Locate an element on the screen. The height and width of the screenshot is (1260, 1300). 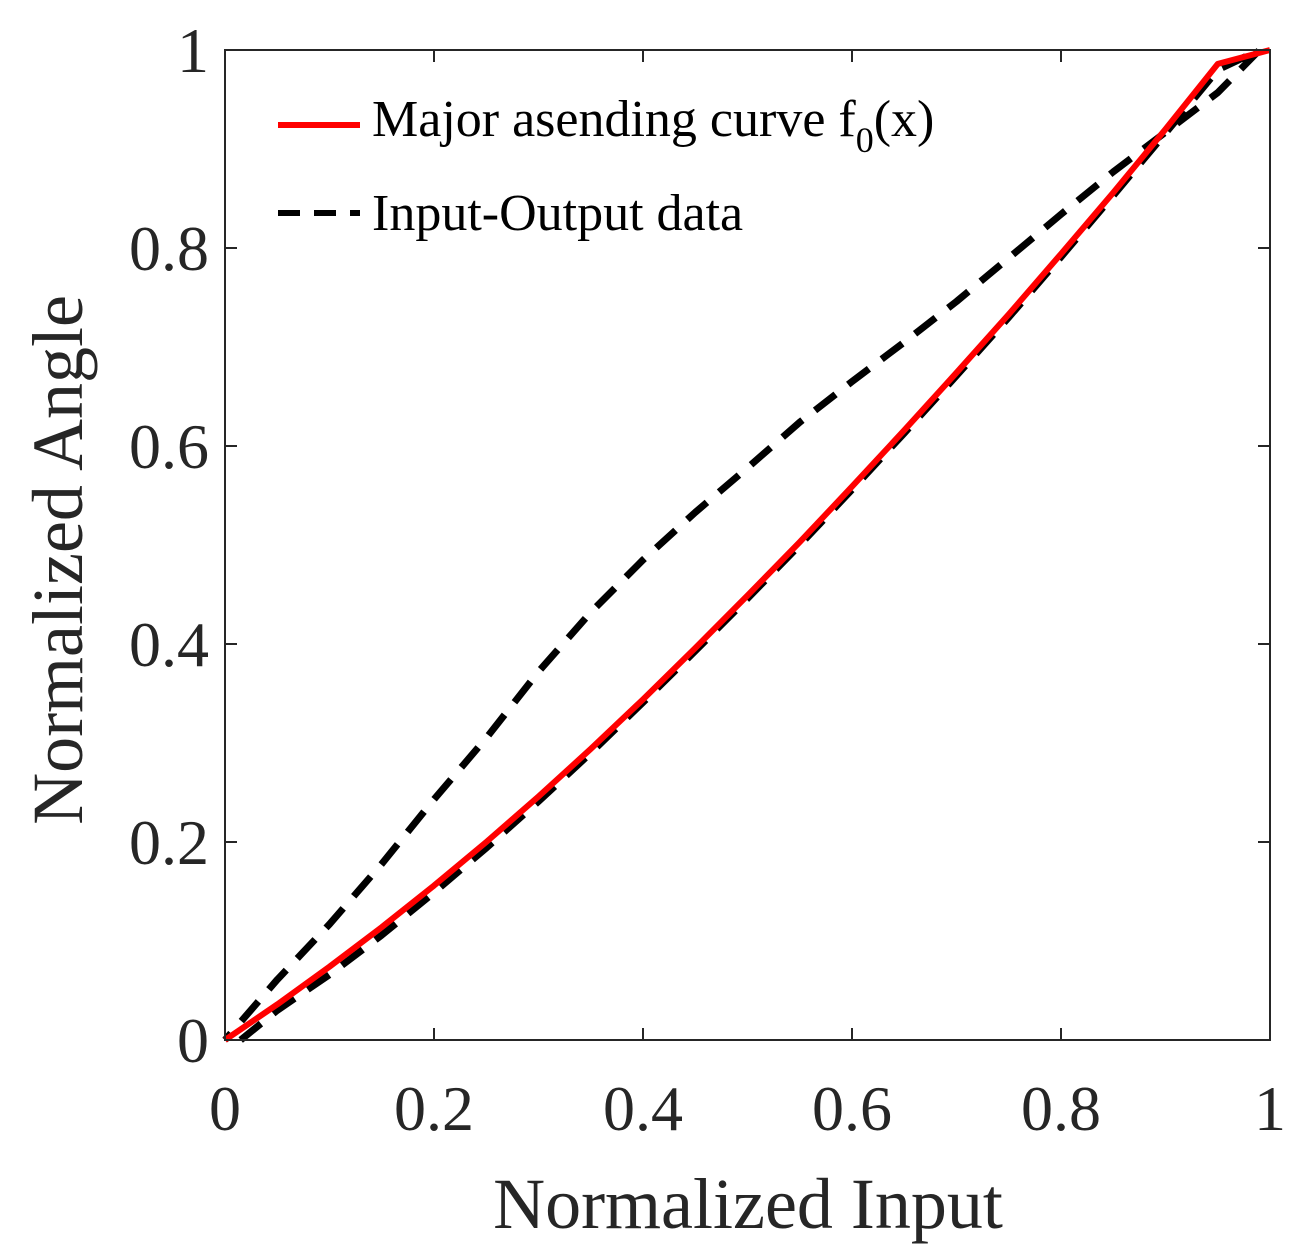
y-tick-label: 1 is located at coordinates (193, 50).